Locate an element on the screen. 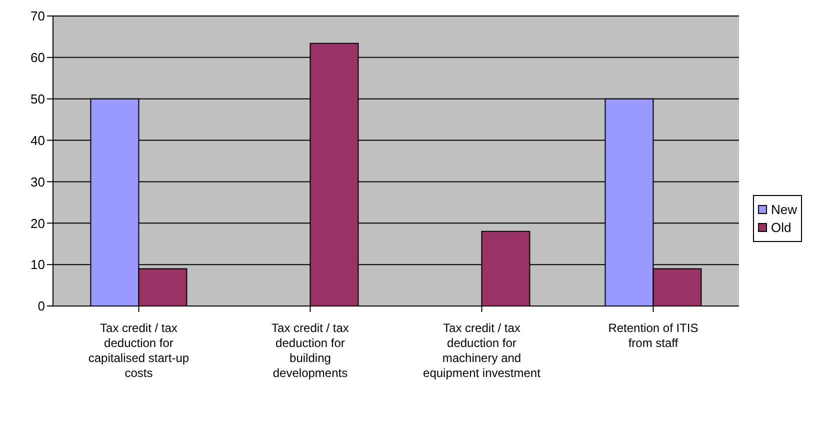 The width and height of the screenshot is (820, 435). y-tick-label: 20 is located at coordinates (37, 223).